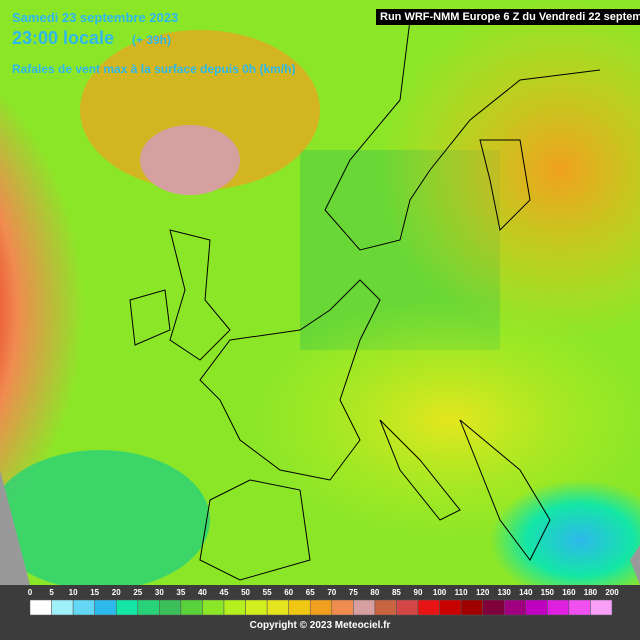  Describe the element at coordinates (152, 40) in the screenshot. I see `lead-time: (+ 39h)` at that location.